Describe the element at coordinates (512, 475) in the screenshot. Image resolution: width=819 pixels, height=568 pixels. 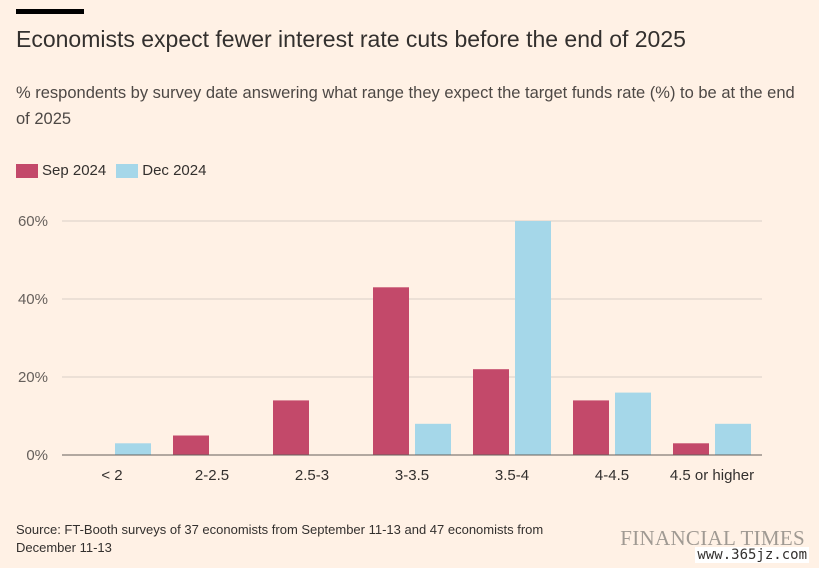
I see `x-tick-label: 3.5-4` at that location.